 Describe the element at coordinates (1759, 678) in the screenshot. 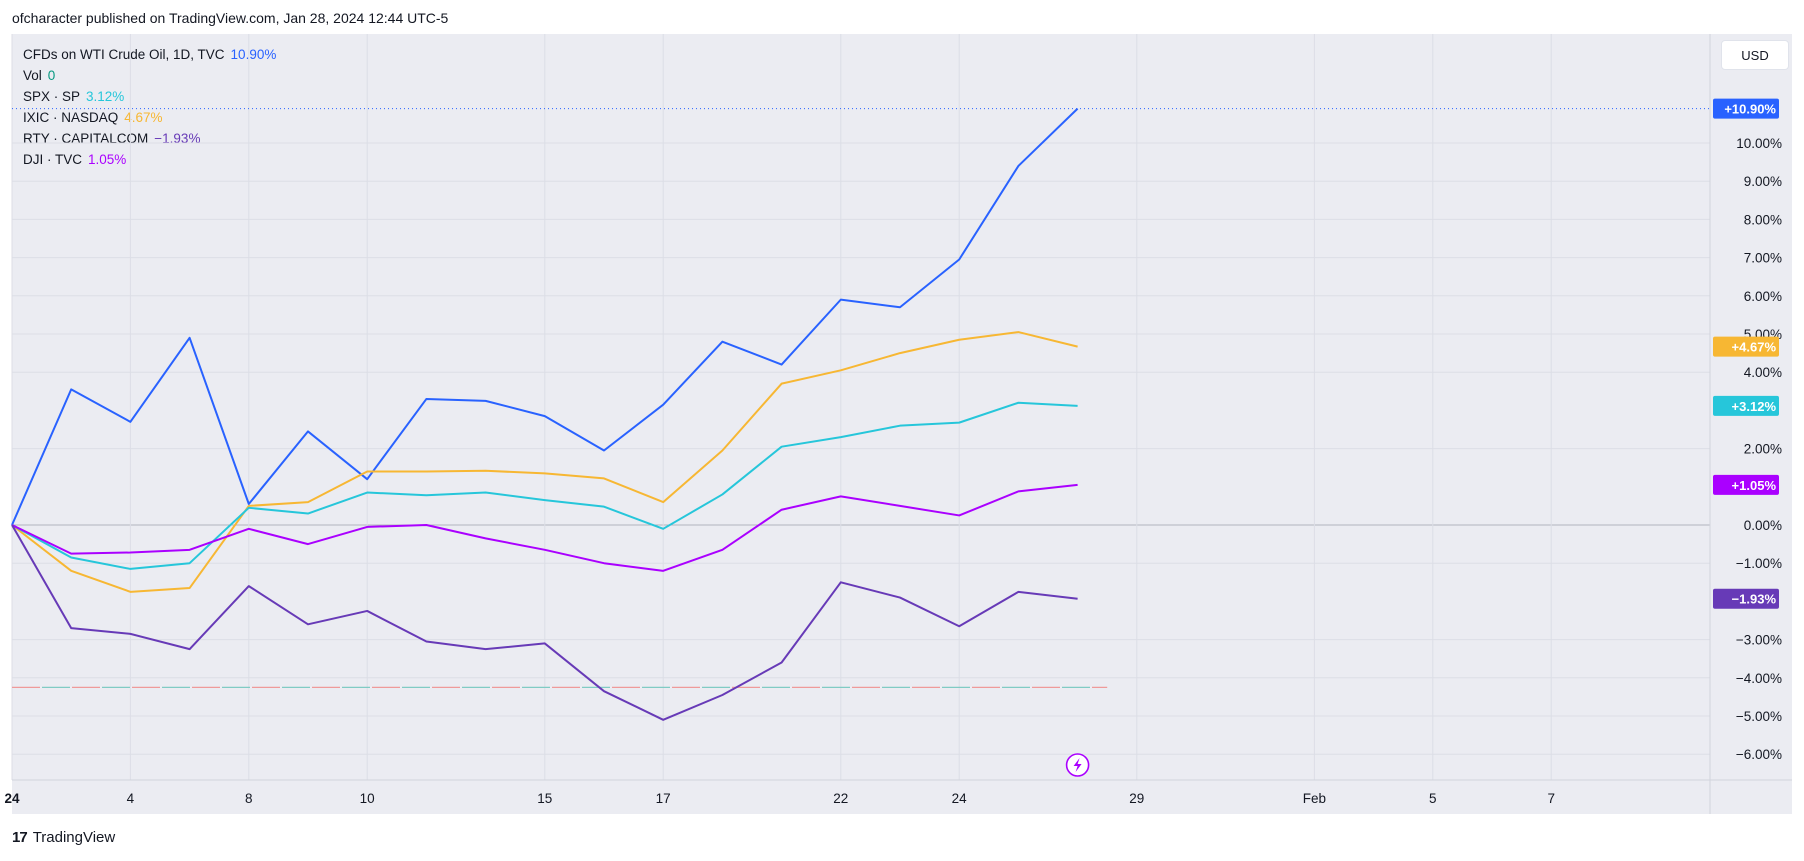

I see `y-tick-label: −4.00%` at that location.